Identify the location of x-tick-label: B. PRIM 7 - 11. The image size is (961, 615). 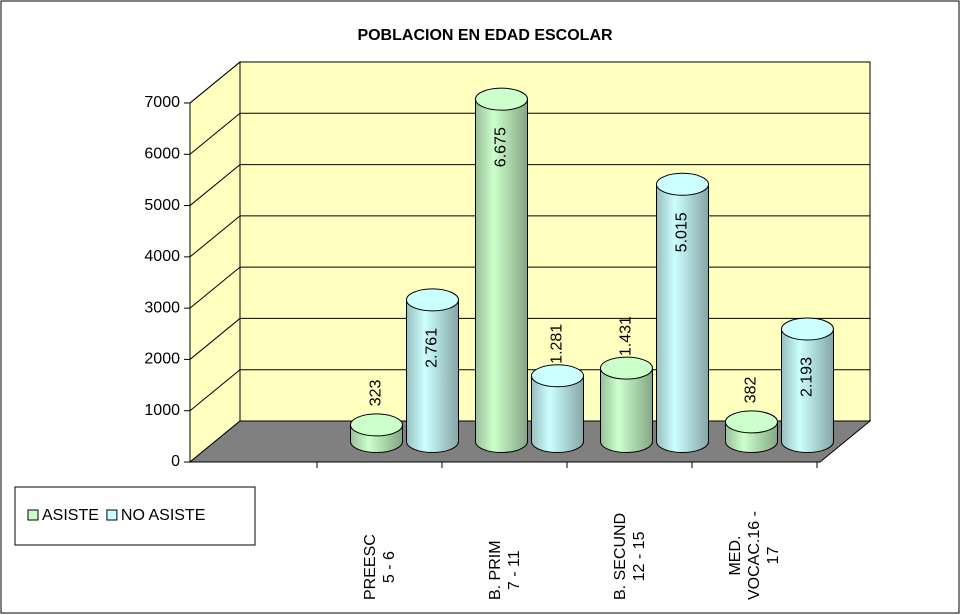
(504, 570).